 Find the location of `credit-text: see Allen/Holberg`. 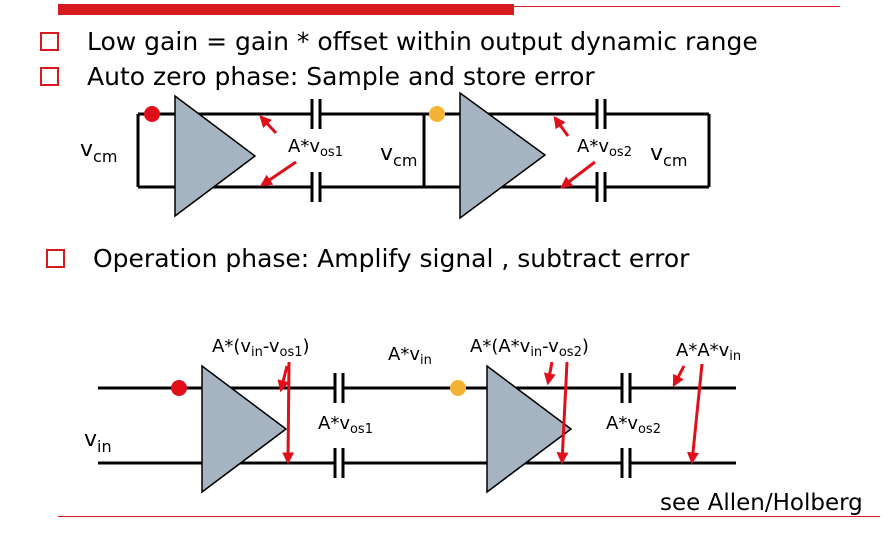

credit-text: see Allen/Holberg is located at coordinates (761, 503).